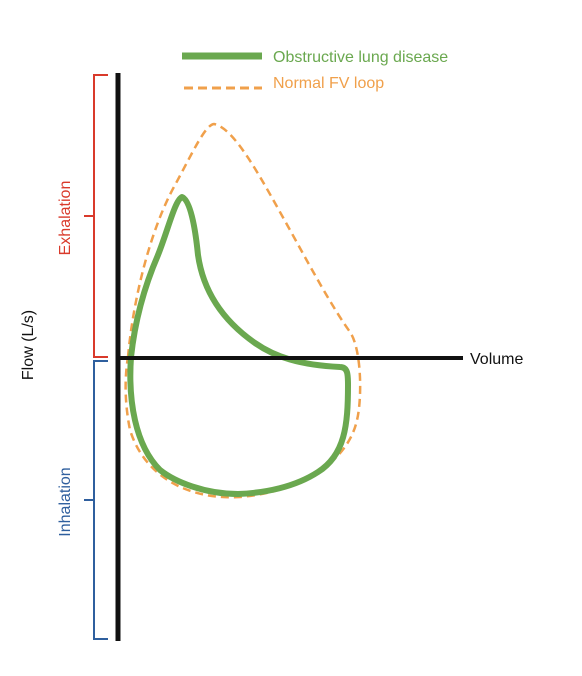  What do you see at coordinates (328, 83) in the screenshot?
I see `legend-normal-label: Normal FV loop` at bounding box center [328, 83].